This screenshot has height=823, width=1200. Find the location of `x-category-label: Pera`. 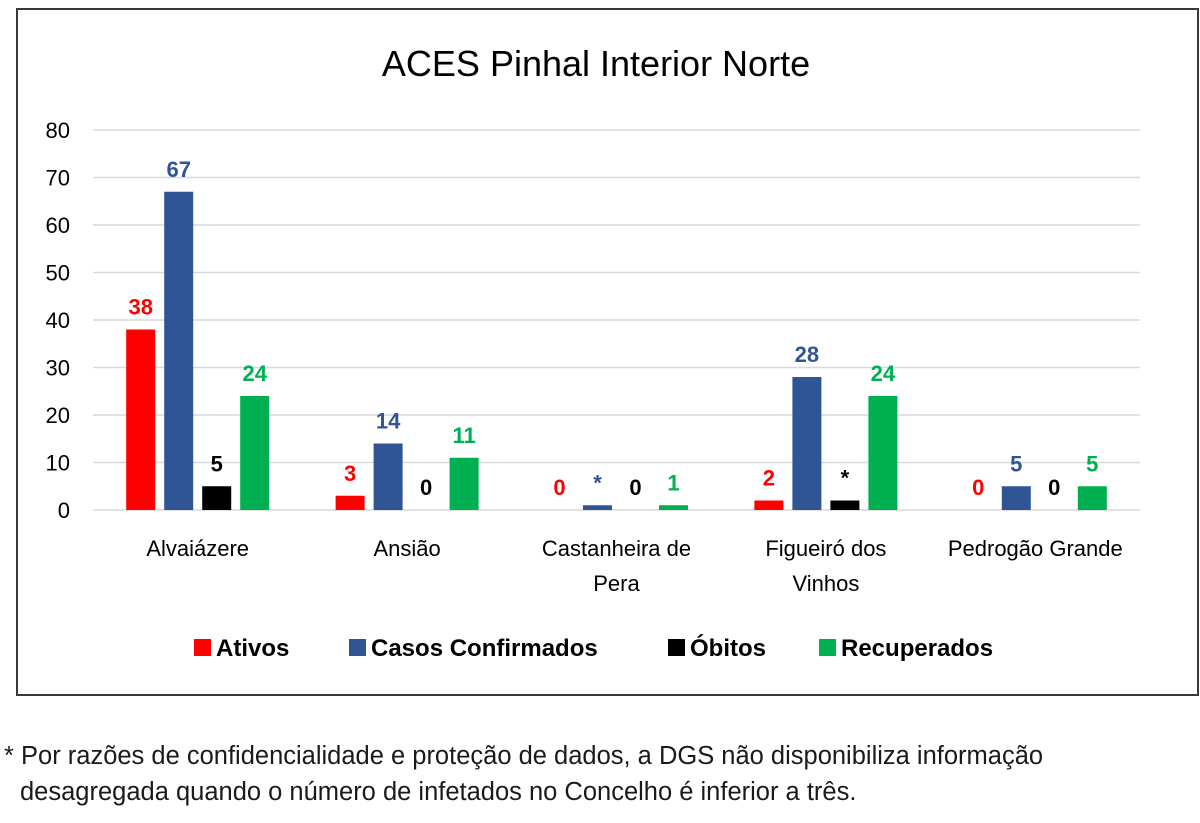

x-category-label: Pera is located at coordinates (616, 583).